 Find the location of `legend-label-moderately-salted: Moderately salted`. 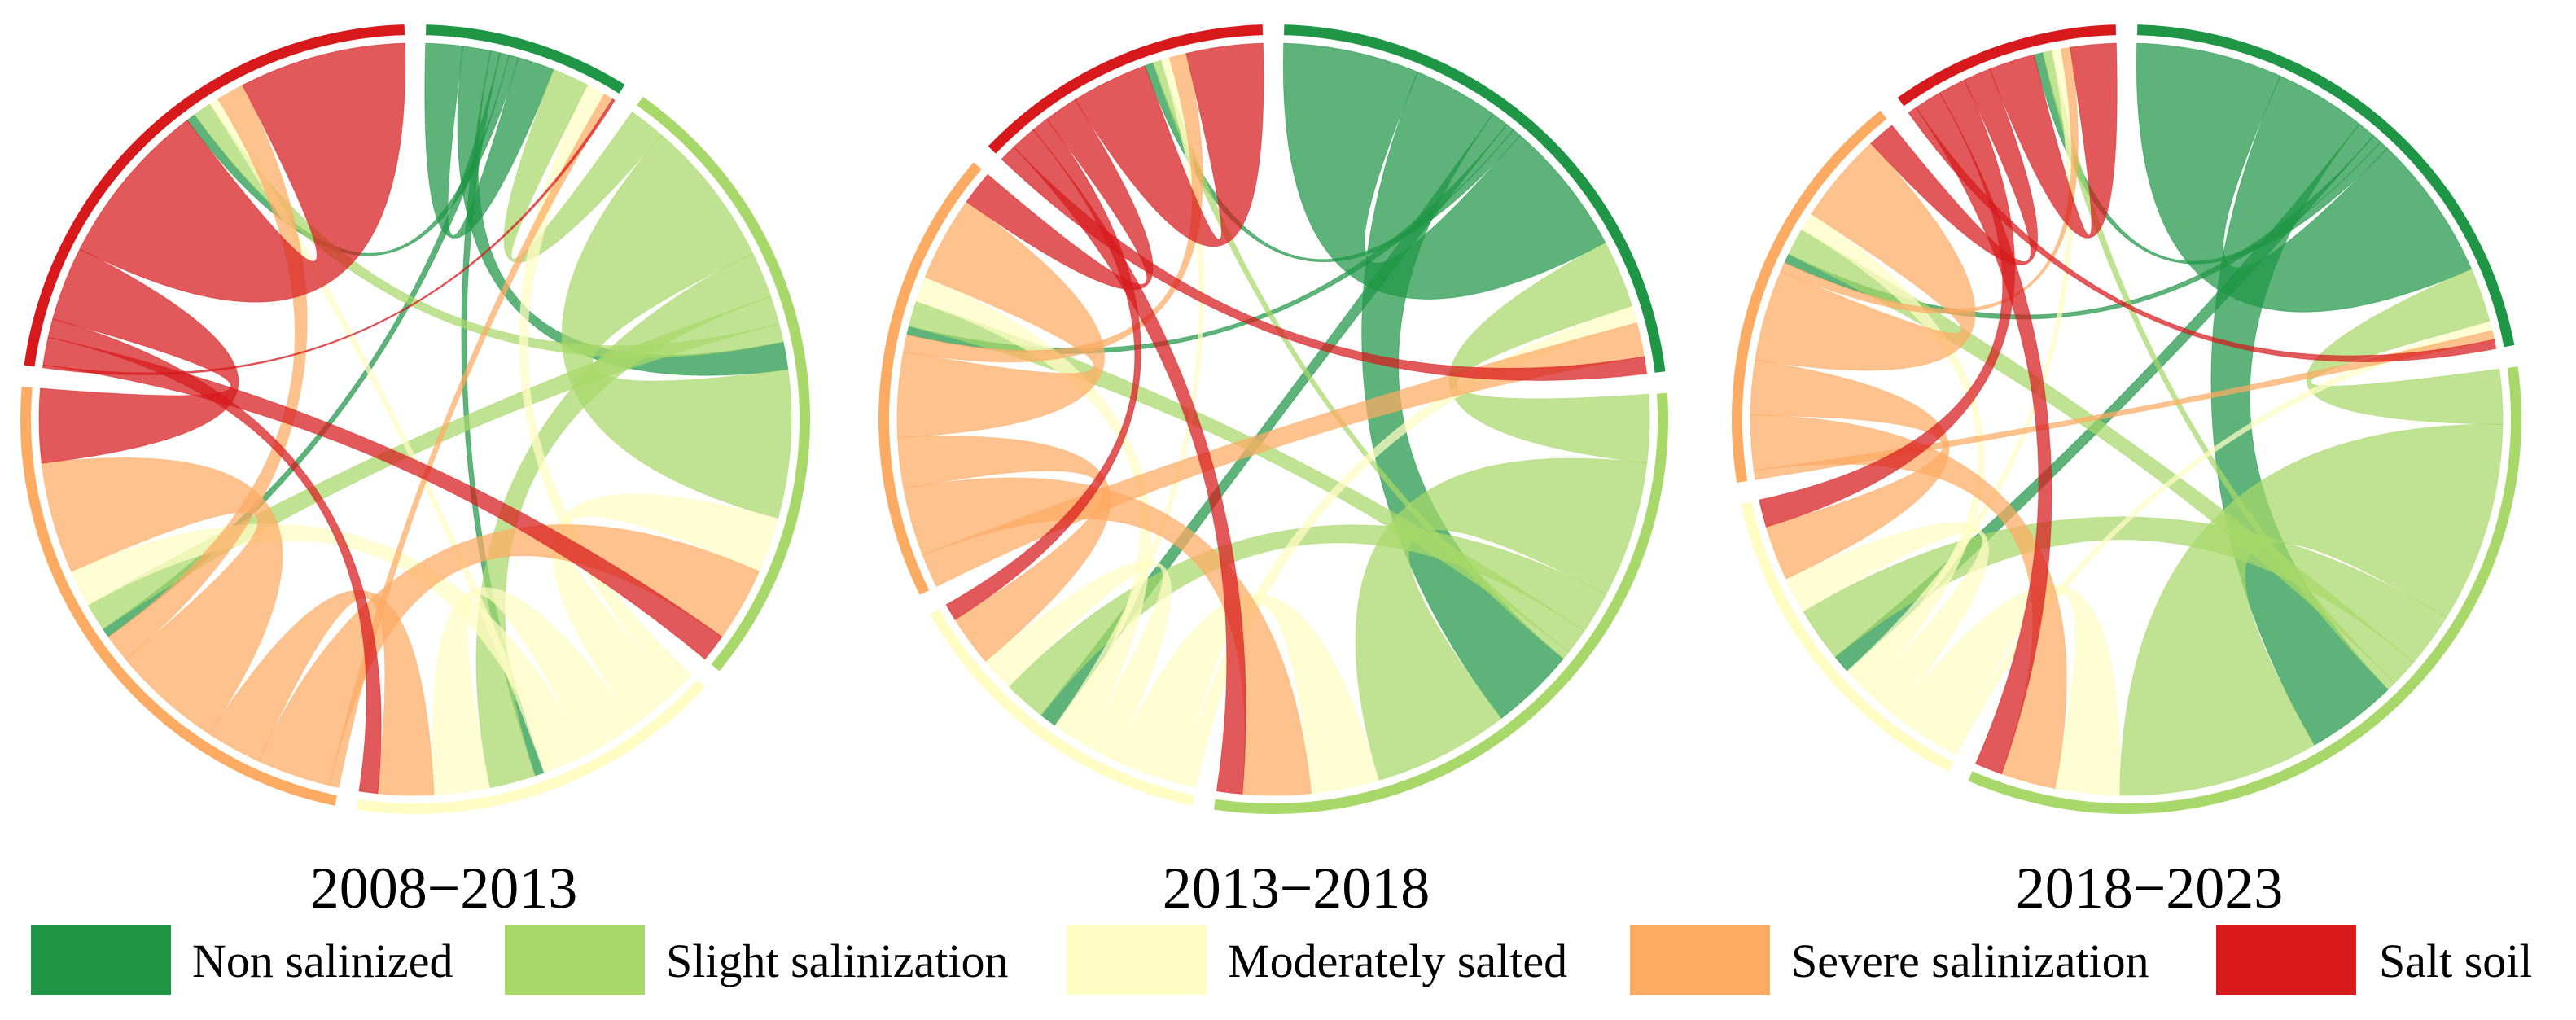

legend-label-moderately-salted: Moderately salted is located at coordinates (1397, 961).